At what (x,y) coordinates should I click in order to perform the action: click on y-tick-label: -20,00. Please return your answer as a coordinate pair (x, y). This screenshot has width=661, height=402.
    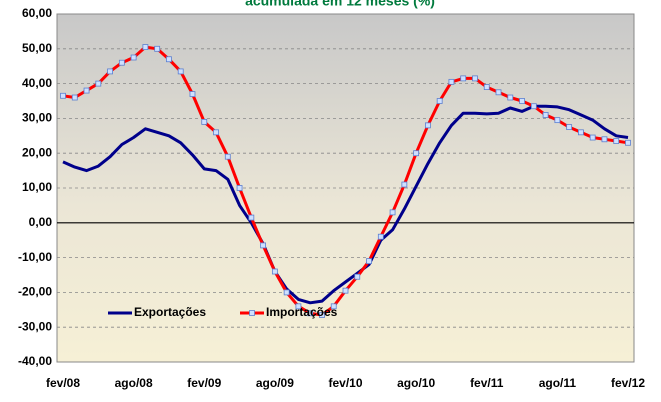
    Looking at the image, I should click on (35, 292).